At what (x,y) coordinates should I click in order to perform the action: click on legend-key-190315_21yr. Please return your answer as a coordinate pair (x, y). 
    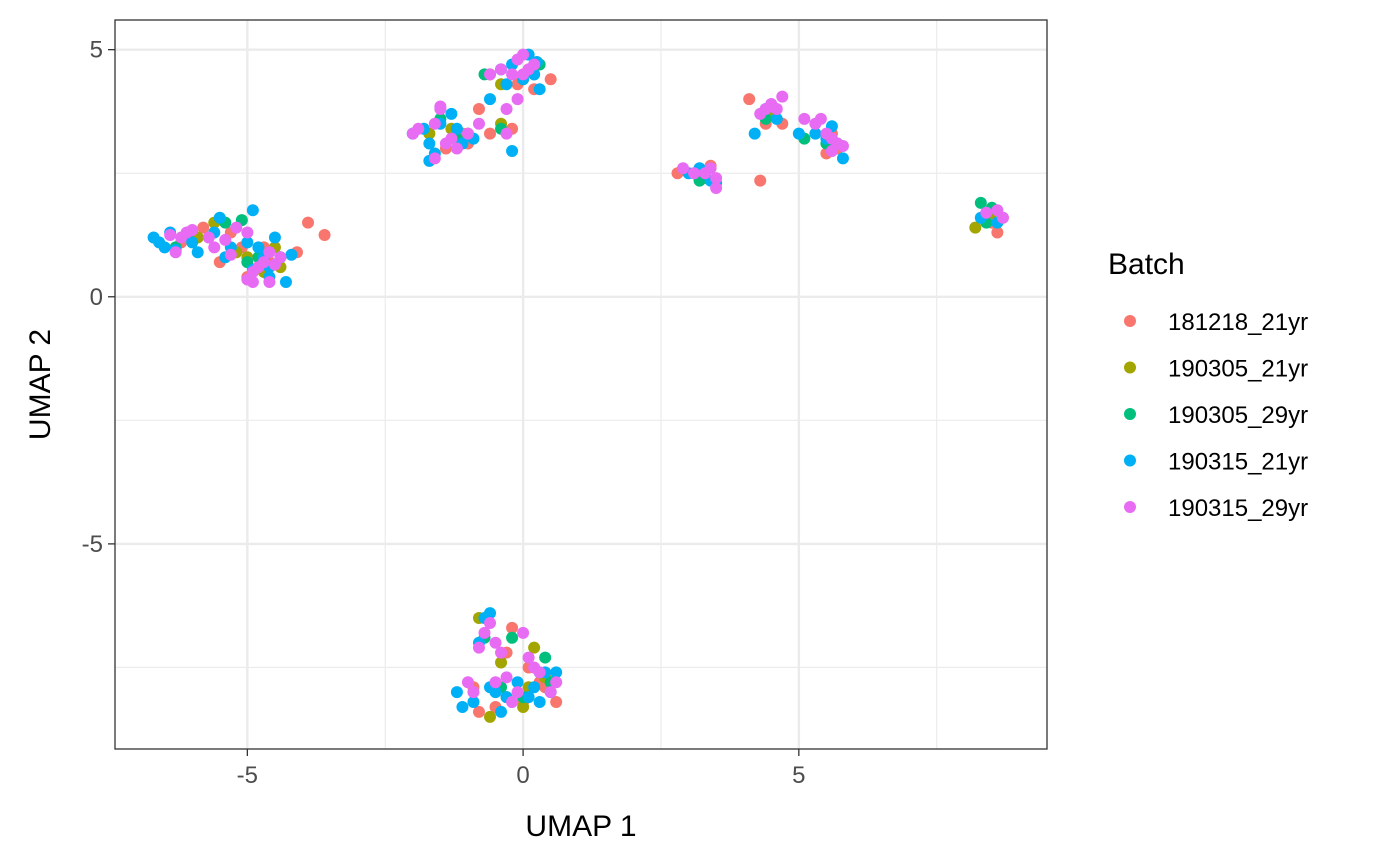
    Looking at the image, I should click on (1130, 460).